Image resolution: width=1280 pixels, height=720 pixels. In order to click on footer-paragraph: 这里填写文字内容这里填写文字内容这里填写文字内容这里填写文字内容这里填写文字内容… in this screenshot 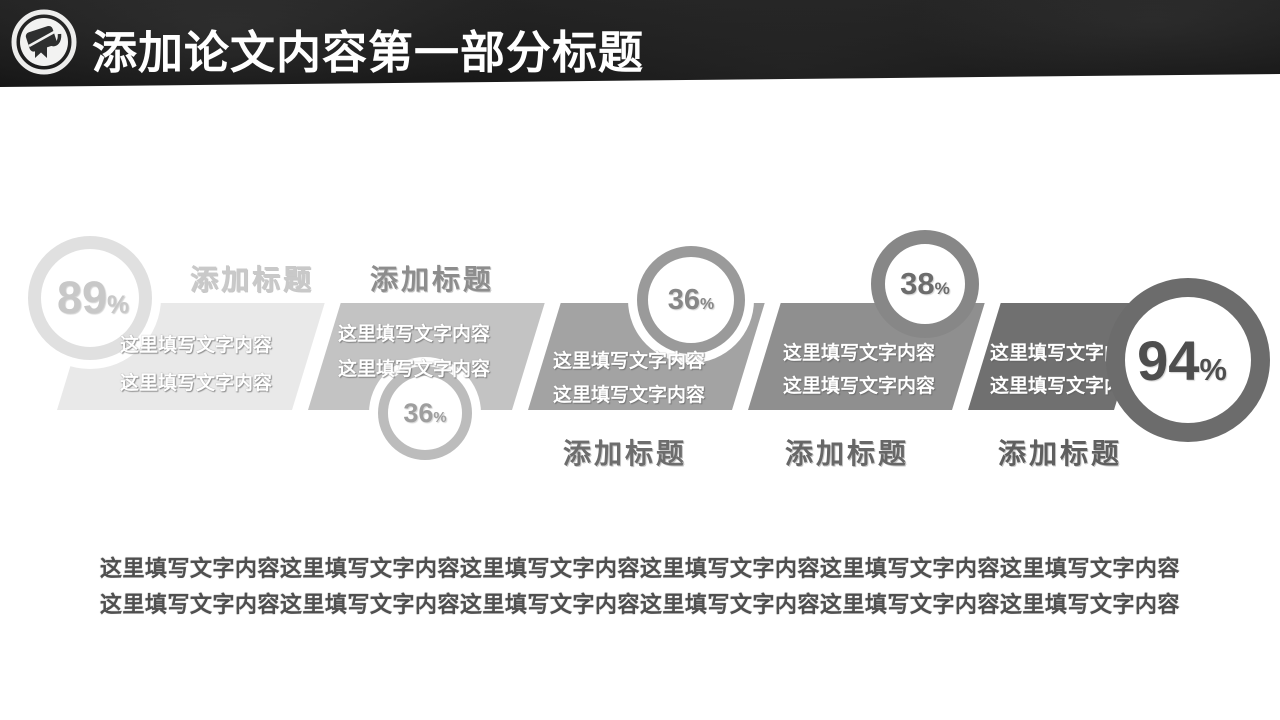, I will do `click(640, 587)`.